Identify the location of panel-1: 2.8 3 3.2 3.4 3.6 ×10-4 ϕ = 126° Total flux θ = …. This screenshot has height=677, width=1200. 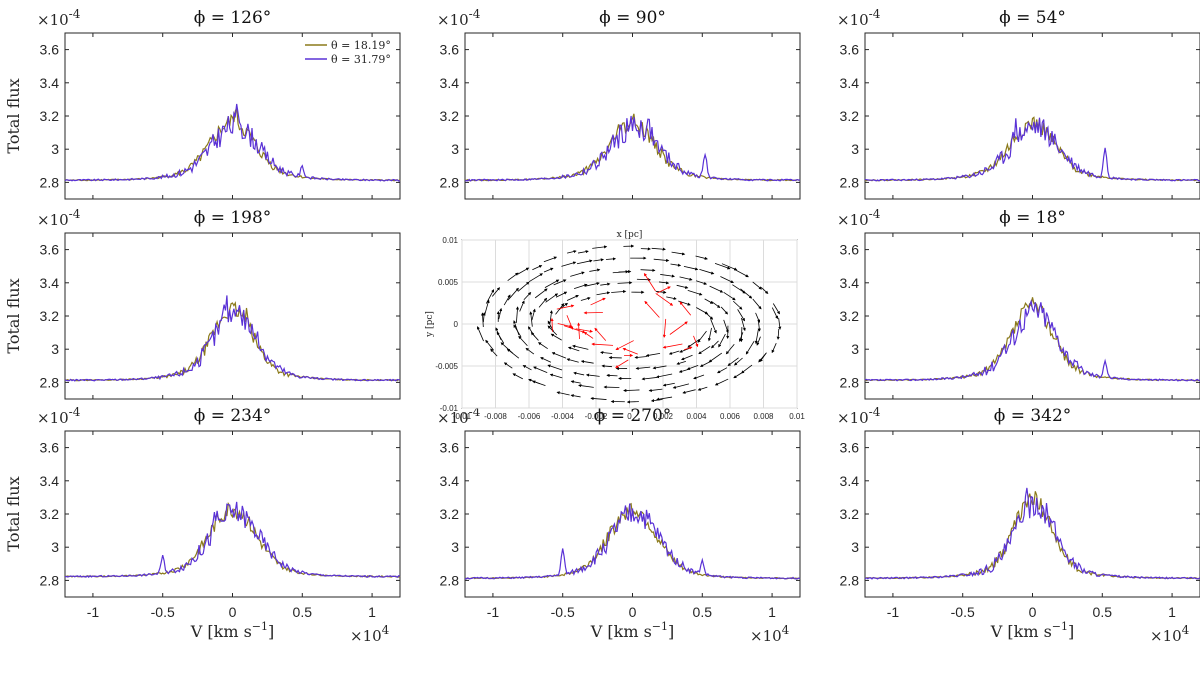
(202, 103).